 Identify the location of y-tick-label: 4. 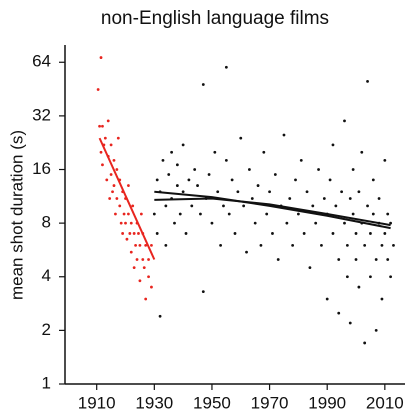
(46, 275).